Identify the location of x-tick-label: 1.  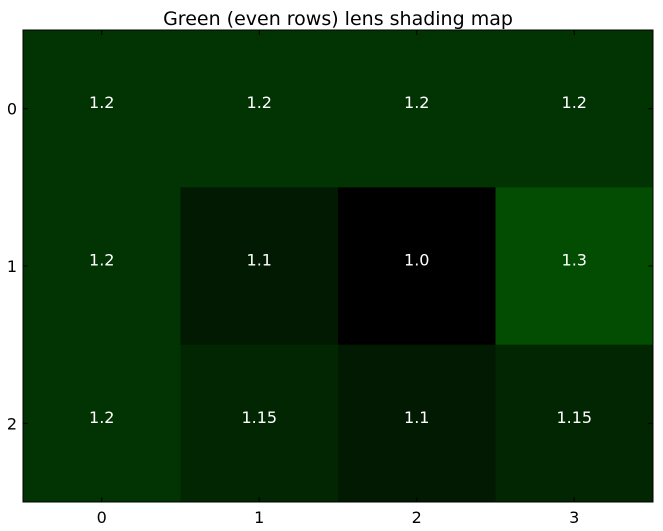
(259, 517).